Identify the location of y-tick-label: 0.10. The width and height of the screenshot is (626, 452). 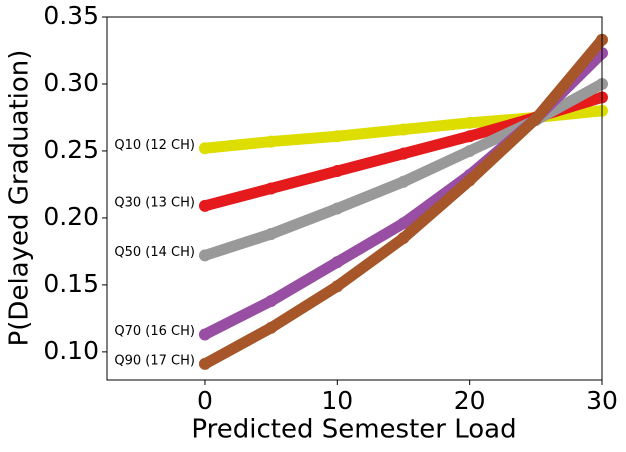
(71, 350).